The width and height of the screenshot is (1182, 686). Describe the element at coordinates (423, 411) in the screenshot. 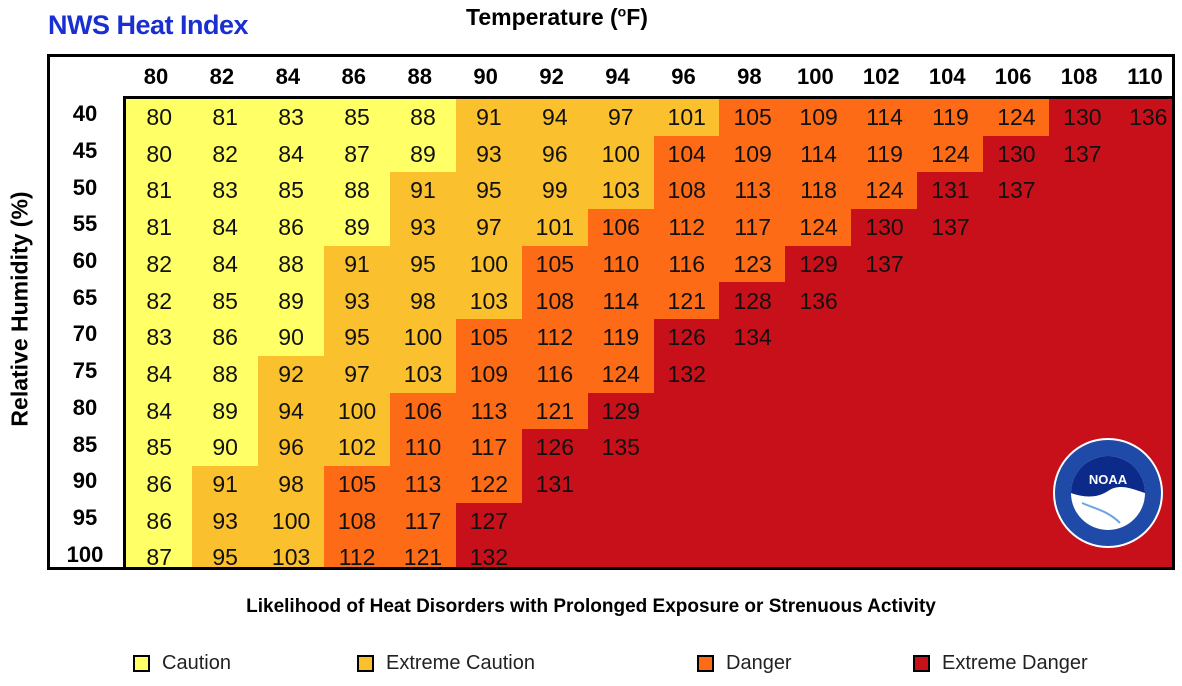

I see `heat-index-cell: 106` at that location.